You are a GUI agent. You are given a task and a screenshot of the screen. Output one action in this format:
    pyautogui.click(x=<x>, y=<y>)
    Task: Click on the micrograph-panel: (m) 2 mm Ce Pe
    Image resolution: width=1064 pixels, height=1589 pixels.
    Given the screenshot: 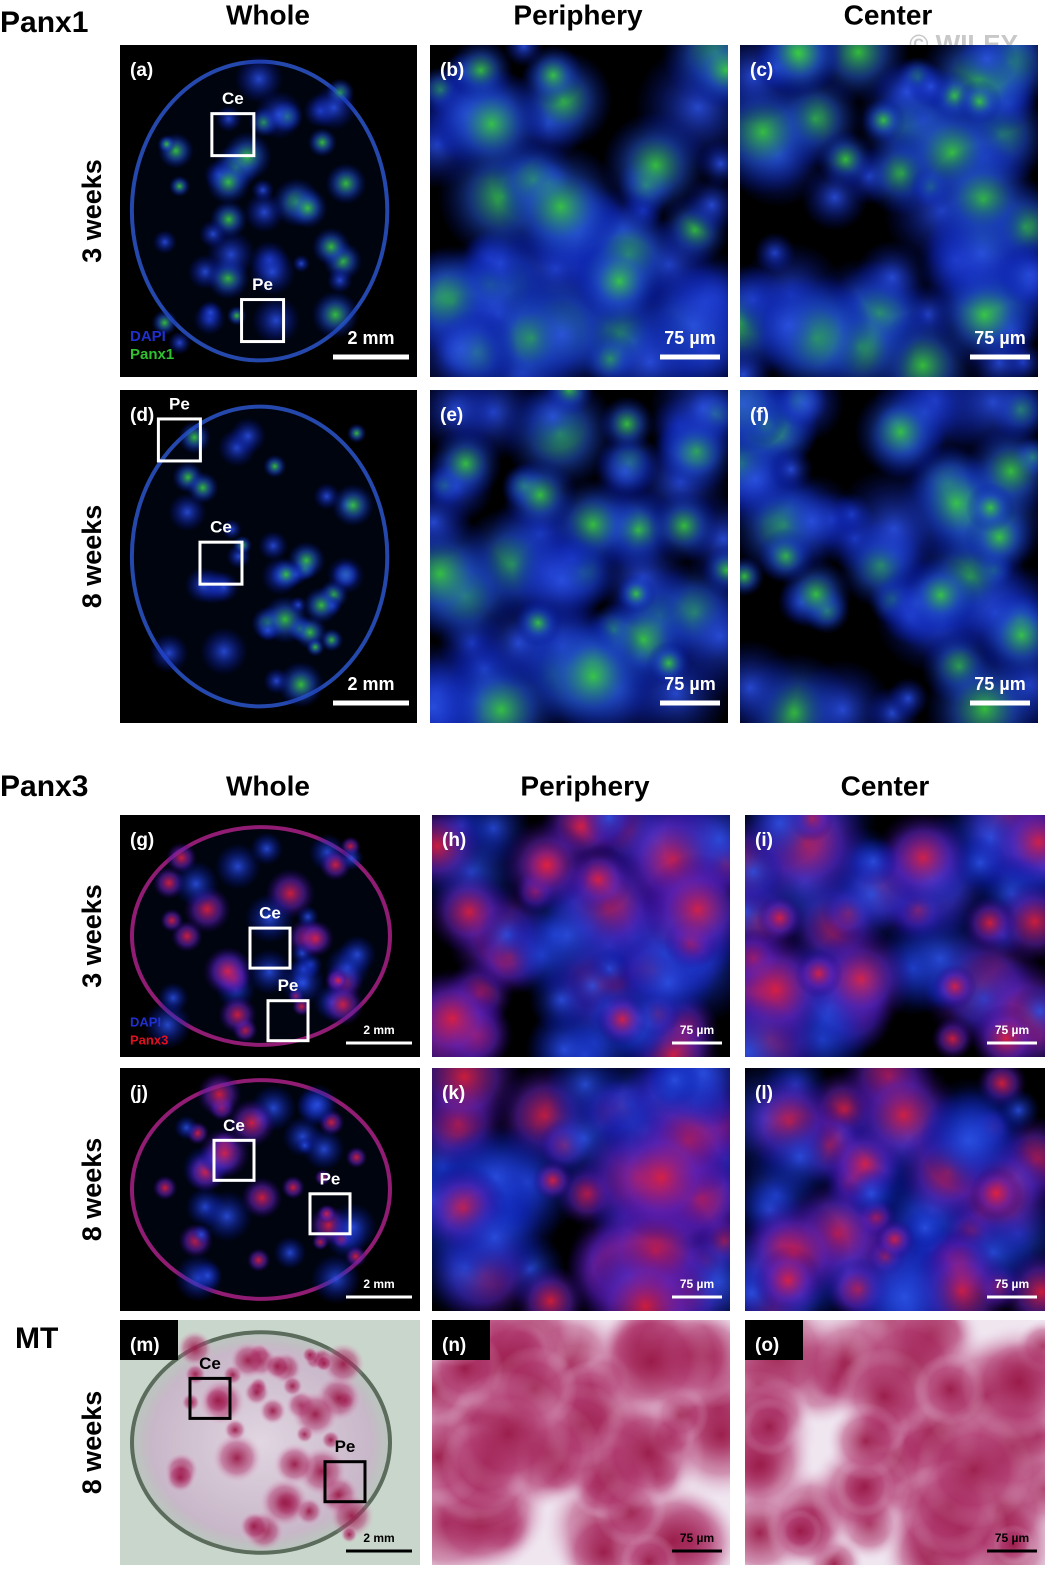 What is the action you would take?
    pyautogui.click(x=270, y=1442)
    